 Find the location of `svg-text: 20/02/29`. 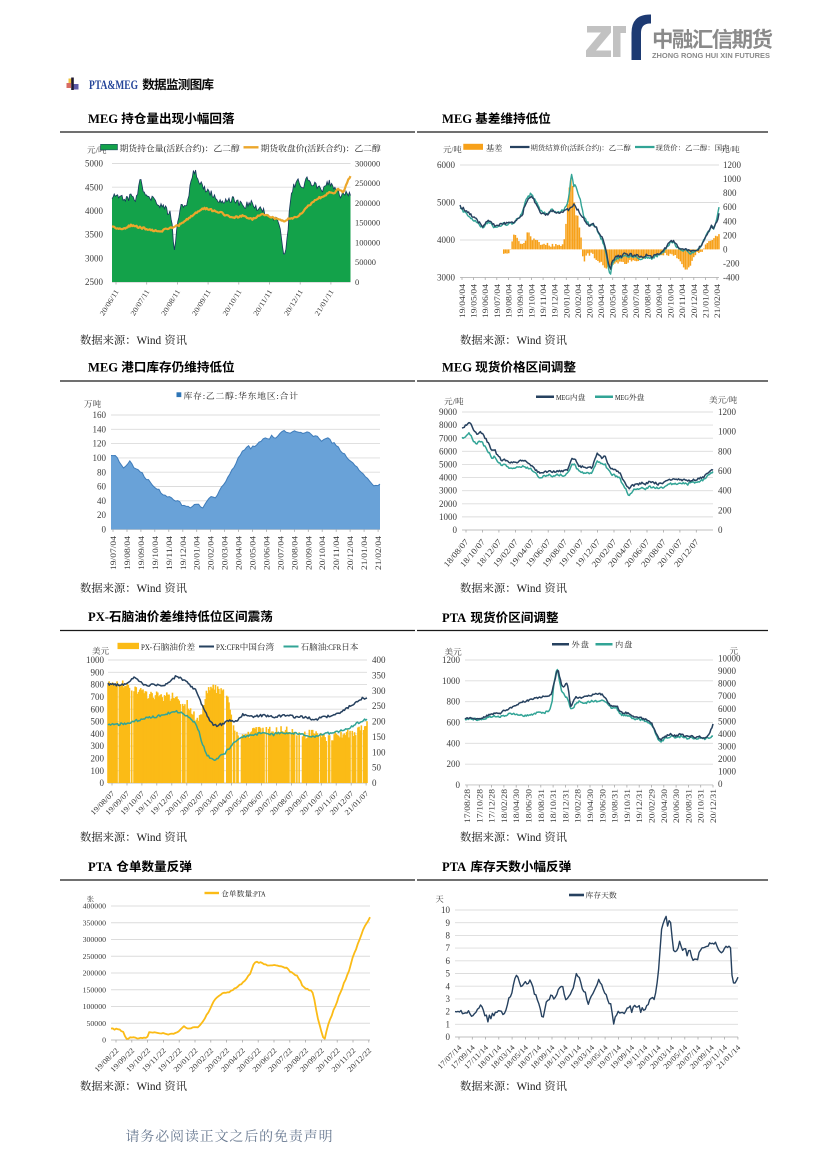

svg-text: 20/02/29 is located at coordinates (652, 806).